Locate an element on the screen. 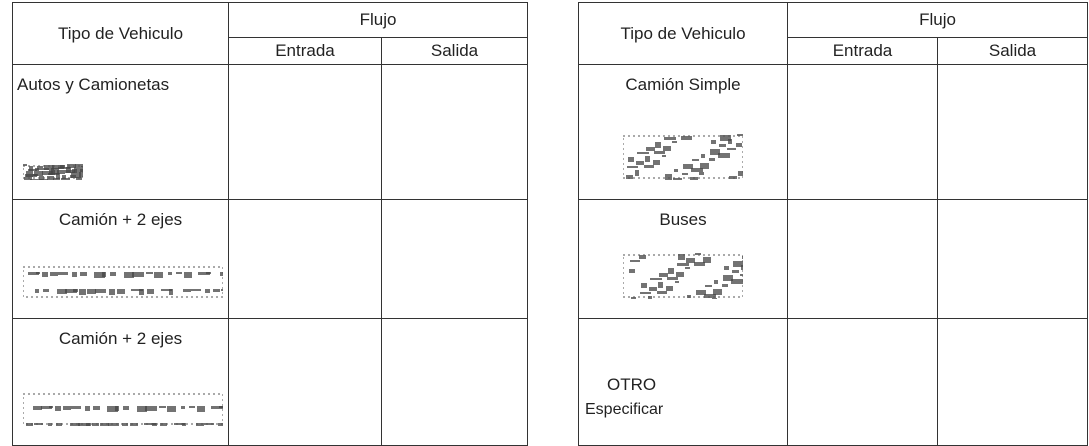 This screenshot has width=1089, height=446. vehicle-row: Camión Simple is located at coordinates (833, 132).